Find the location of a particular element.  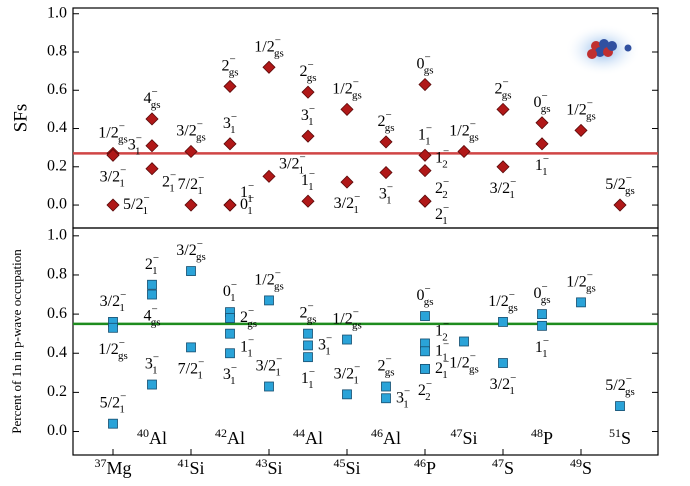

state-label: 3/2− gs is located at coordinates (190, 250).